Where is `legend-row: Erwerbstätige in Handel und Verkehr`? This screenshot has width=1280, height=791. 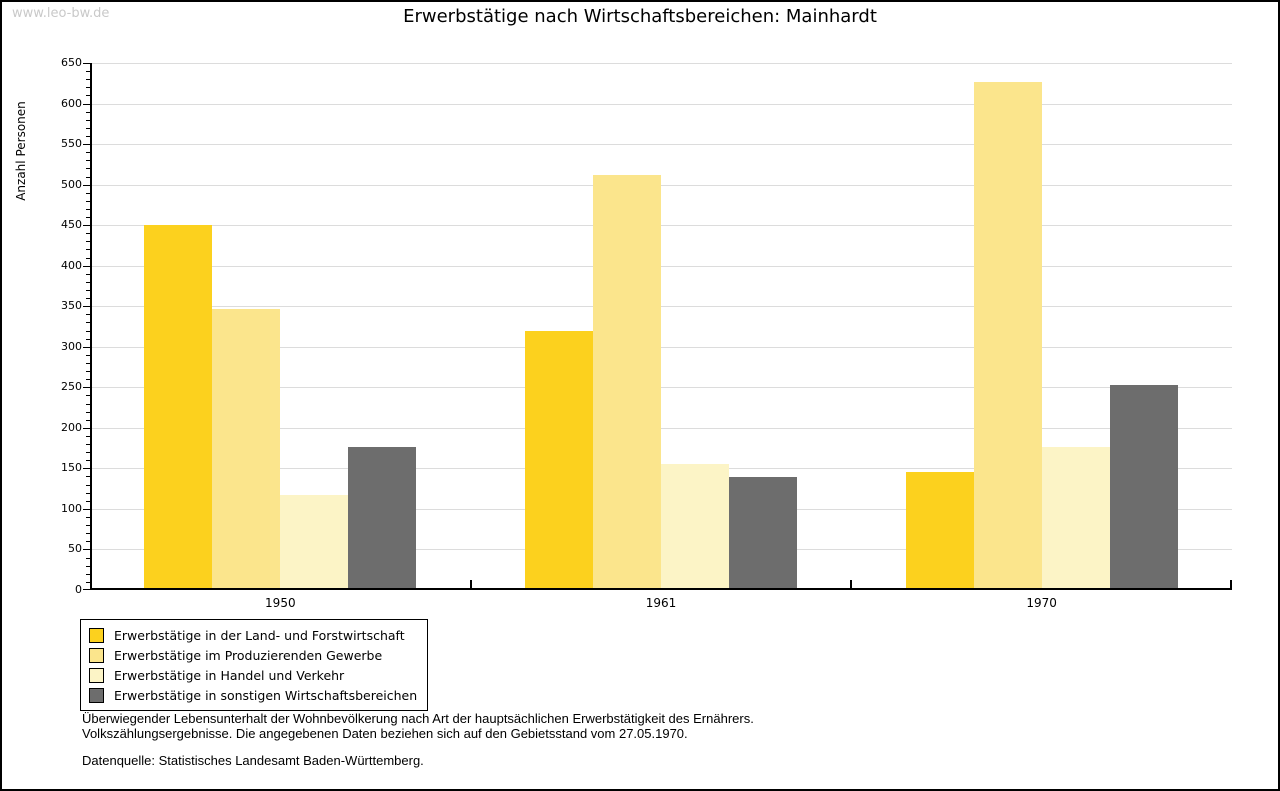 legend-row: Erwerbstätige in Handel und Verkehr is located at coordinates (253, 675).